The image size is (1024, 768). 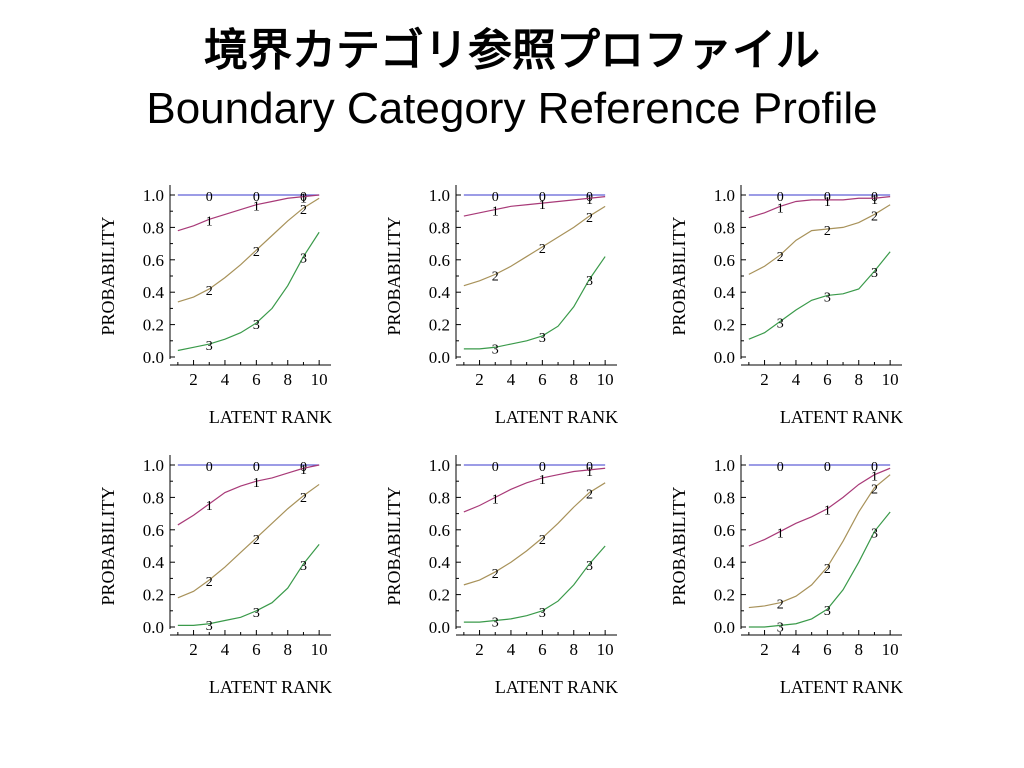 What do you see at coordinates (439, 595) in the screenshot?
I see `y-tick-label: 0.2` at bounding box center [439, 595].